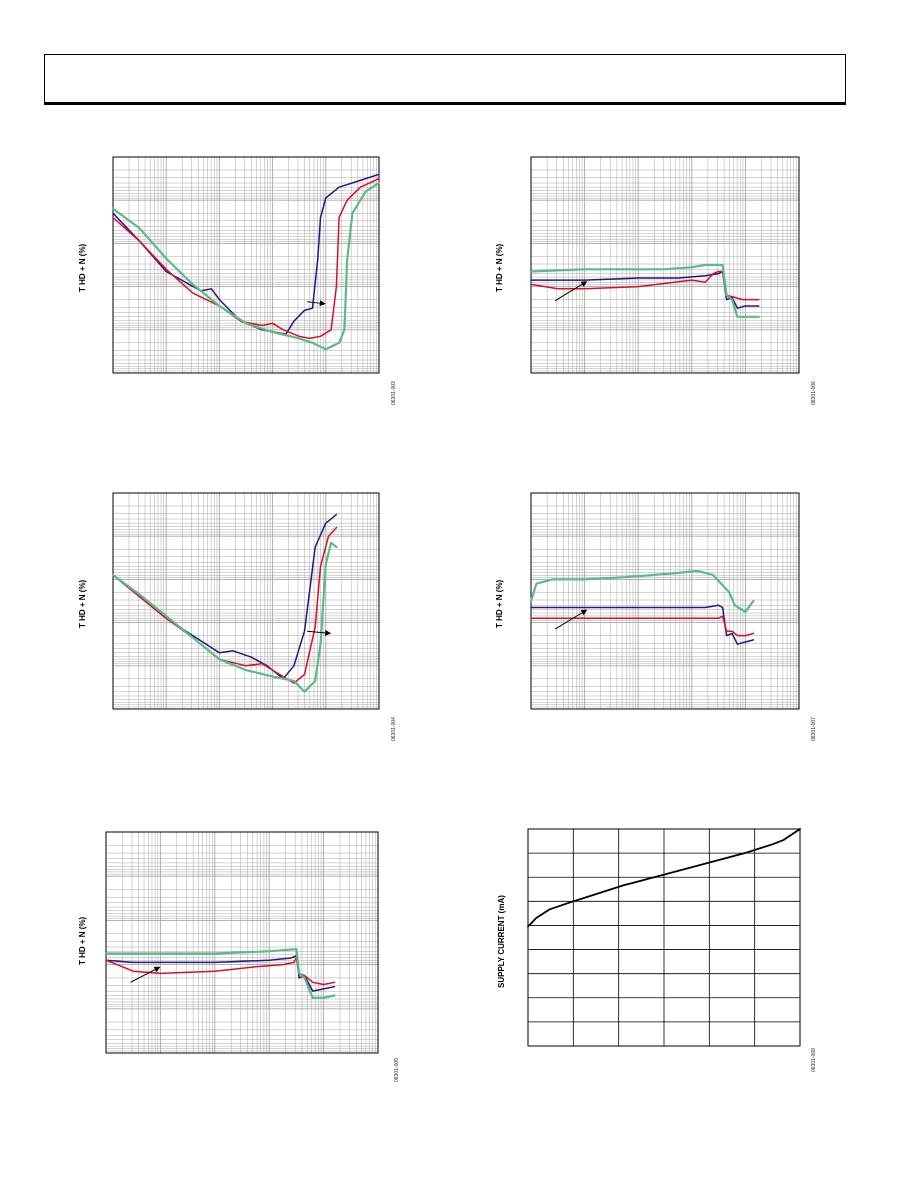 This screenshot has height=1188, width=918. Describe the element at coordinates (814, 1060) in the screenshot. I see `figure-id-label: 06301-008` at that location.